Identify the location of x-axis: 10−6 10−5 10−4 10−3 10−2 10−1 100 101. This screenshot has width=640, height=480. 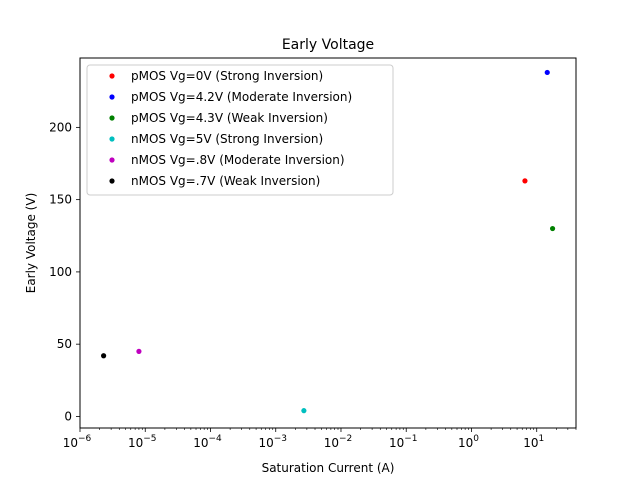
(320, 439).